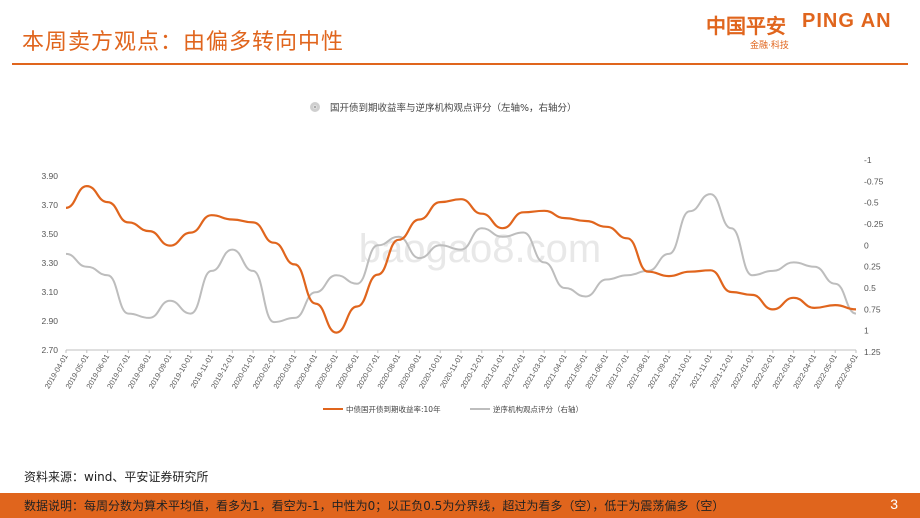  What do you see at coordinates (874, 256) in the screenshot?
I see `right-axis: -1 -0.75 -0.5 -0.25 0 0.25 0.5 0.75 1 1.25` at bounding box center [874, 256].